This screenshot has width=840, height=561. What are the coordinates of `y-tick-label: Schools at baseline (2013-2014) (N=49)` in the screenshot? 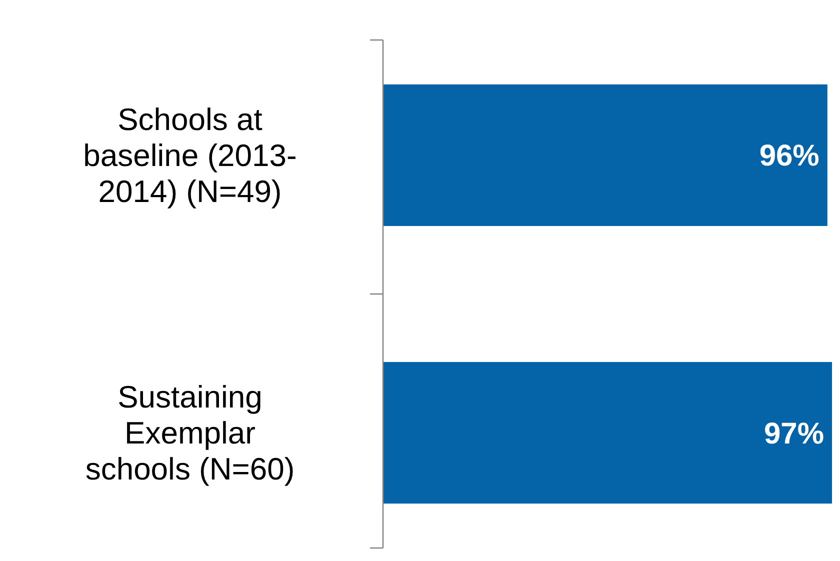 It's located at (190, 156).